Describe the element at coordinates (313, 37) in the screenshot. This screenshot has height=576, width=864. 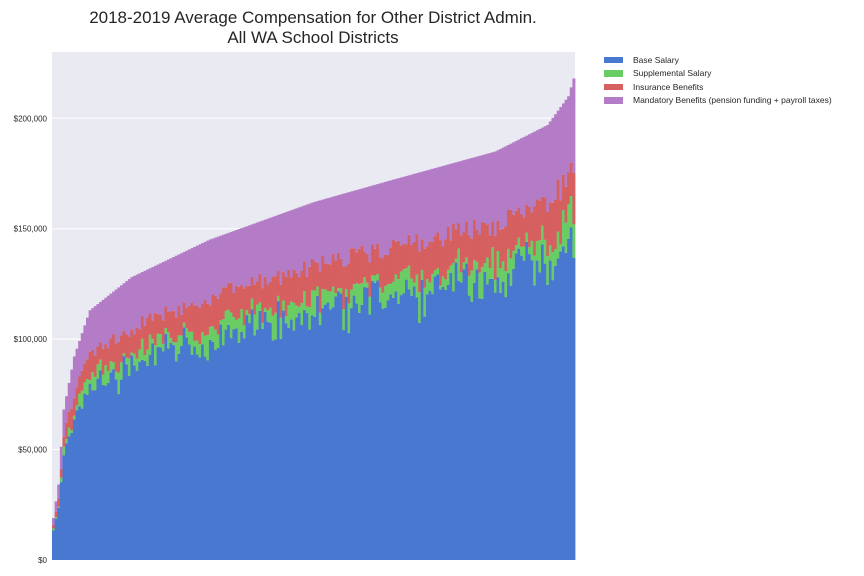
I see `chart-title-line-2: All WA School Districts` at that location.